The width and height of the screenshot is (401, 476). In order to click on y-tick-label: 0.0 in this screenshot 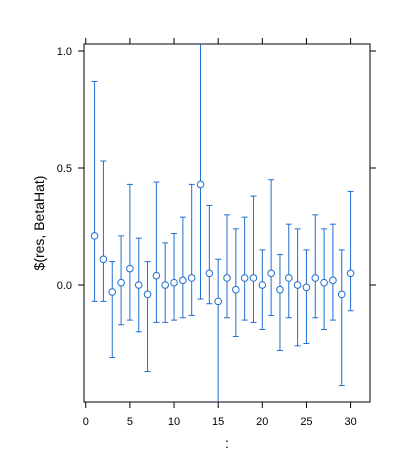, I will do `click(64, 286)`.